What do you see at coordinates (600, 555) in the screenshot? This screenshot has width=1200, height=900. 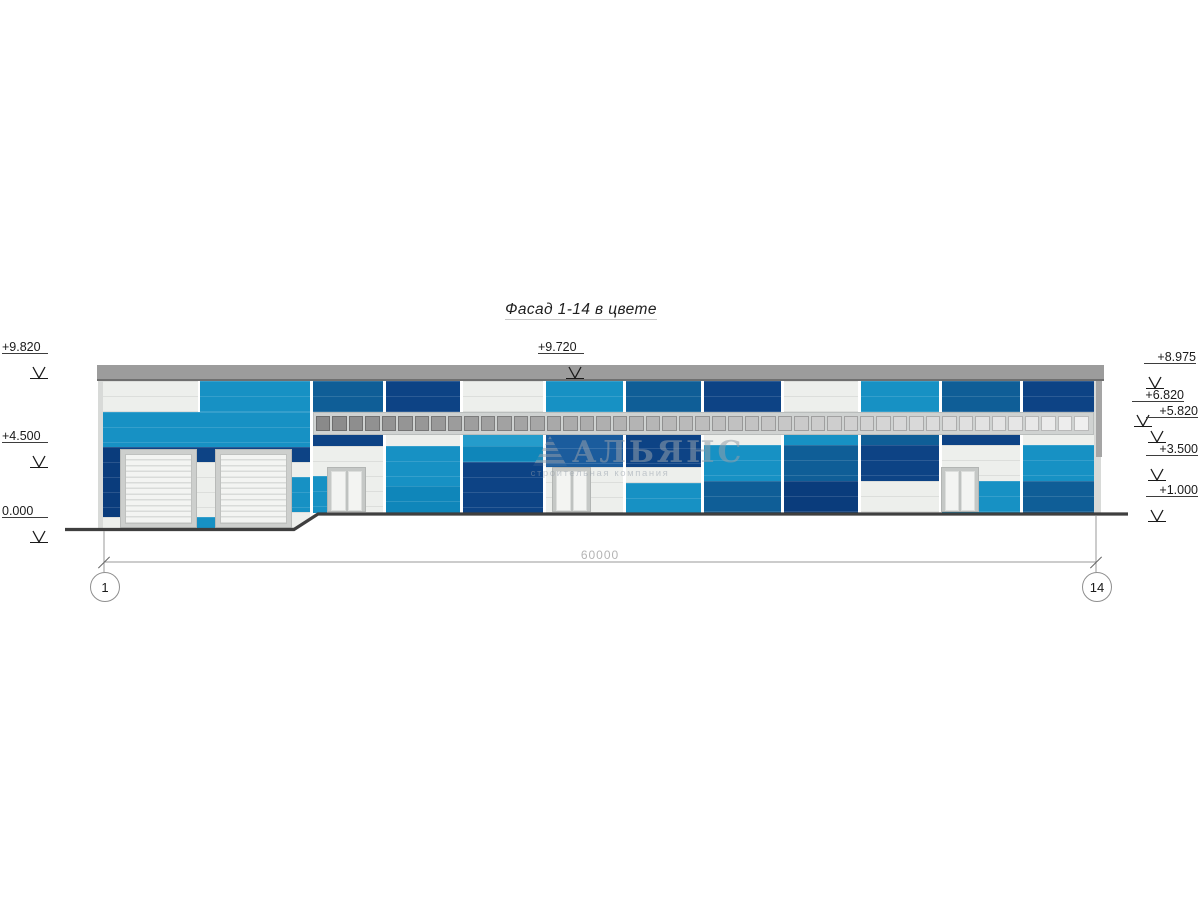 I see `dimension-label: 60000` at bounding box center [600, 555].